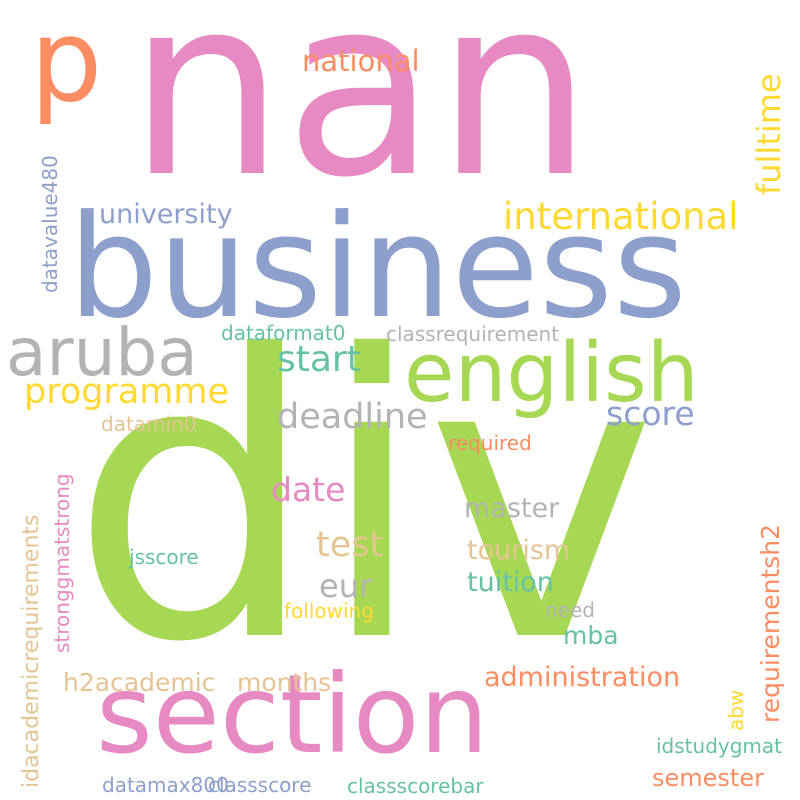 This screenshot has height=800, width=800. Describe the element at coordinates (31, 651) in the screenshot. I see `word-idacademicrequirements: idacademicrequirements` at that location.